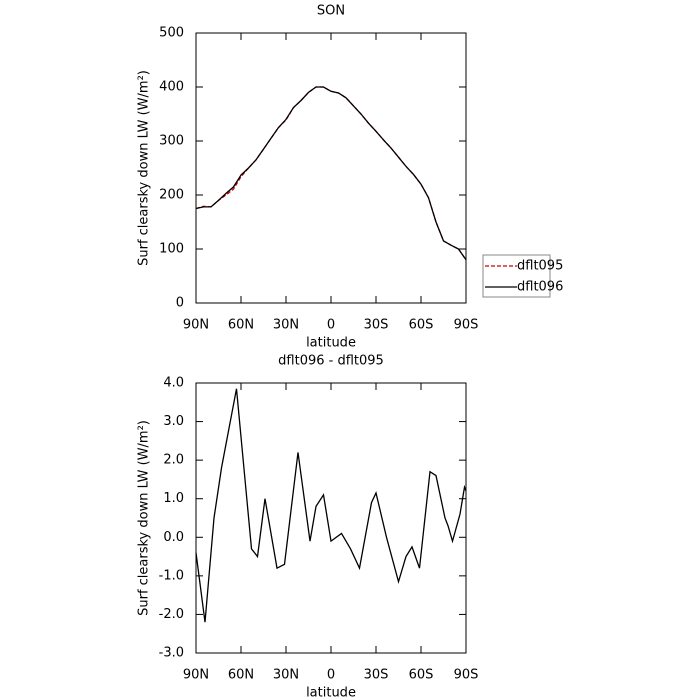  What do you see at coordinates (173, 537) in the screenshot?
I see `y-tick-label: 0.0` at bounding box center [173, 537].